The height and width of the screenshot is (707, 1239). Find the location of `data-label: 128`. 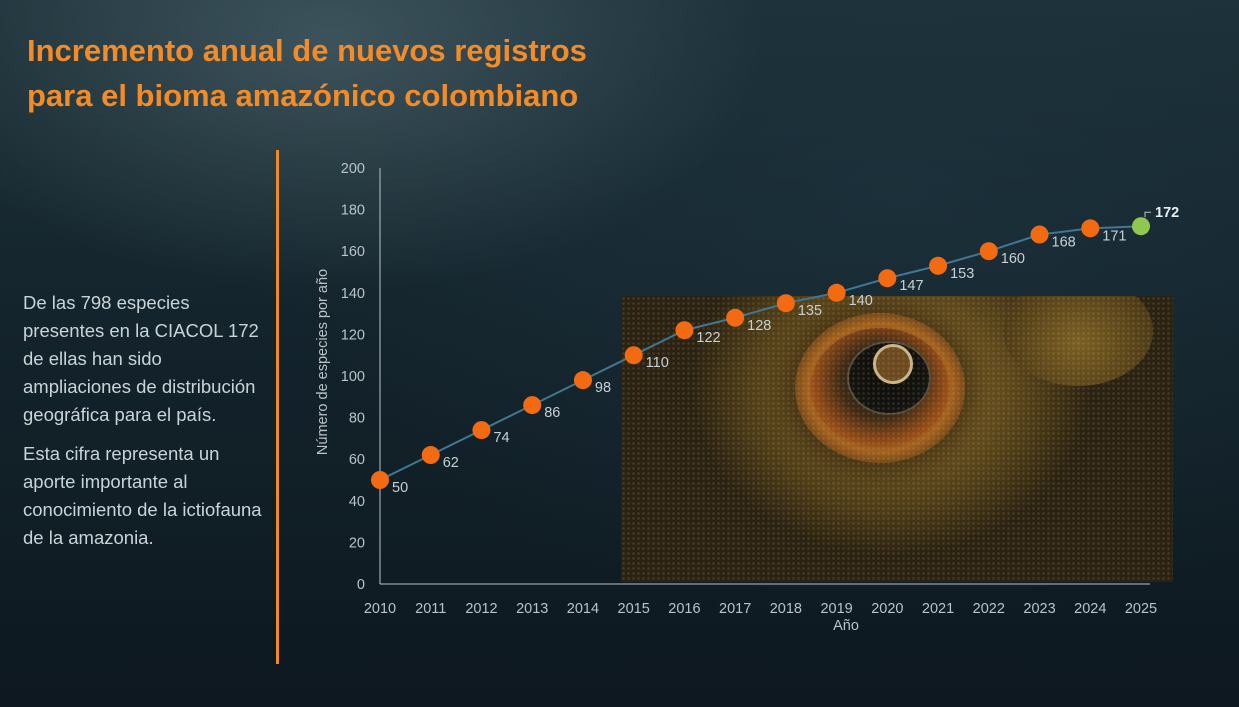

data-label: 128 is located at coordinates (759, 326).